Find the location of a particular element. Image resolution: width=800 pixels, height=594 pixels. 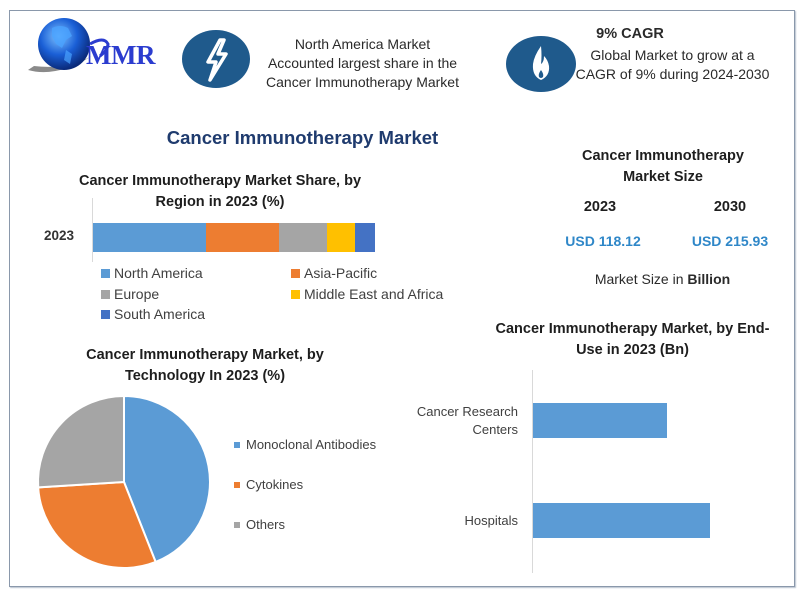

pie-legend-monoclonal: Monoclonal Antibodies is located at coordinates (305, 444).